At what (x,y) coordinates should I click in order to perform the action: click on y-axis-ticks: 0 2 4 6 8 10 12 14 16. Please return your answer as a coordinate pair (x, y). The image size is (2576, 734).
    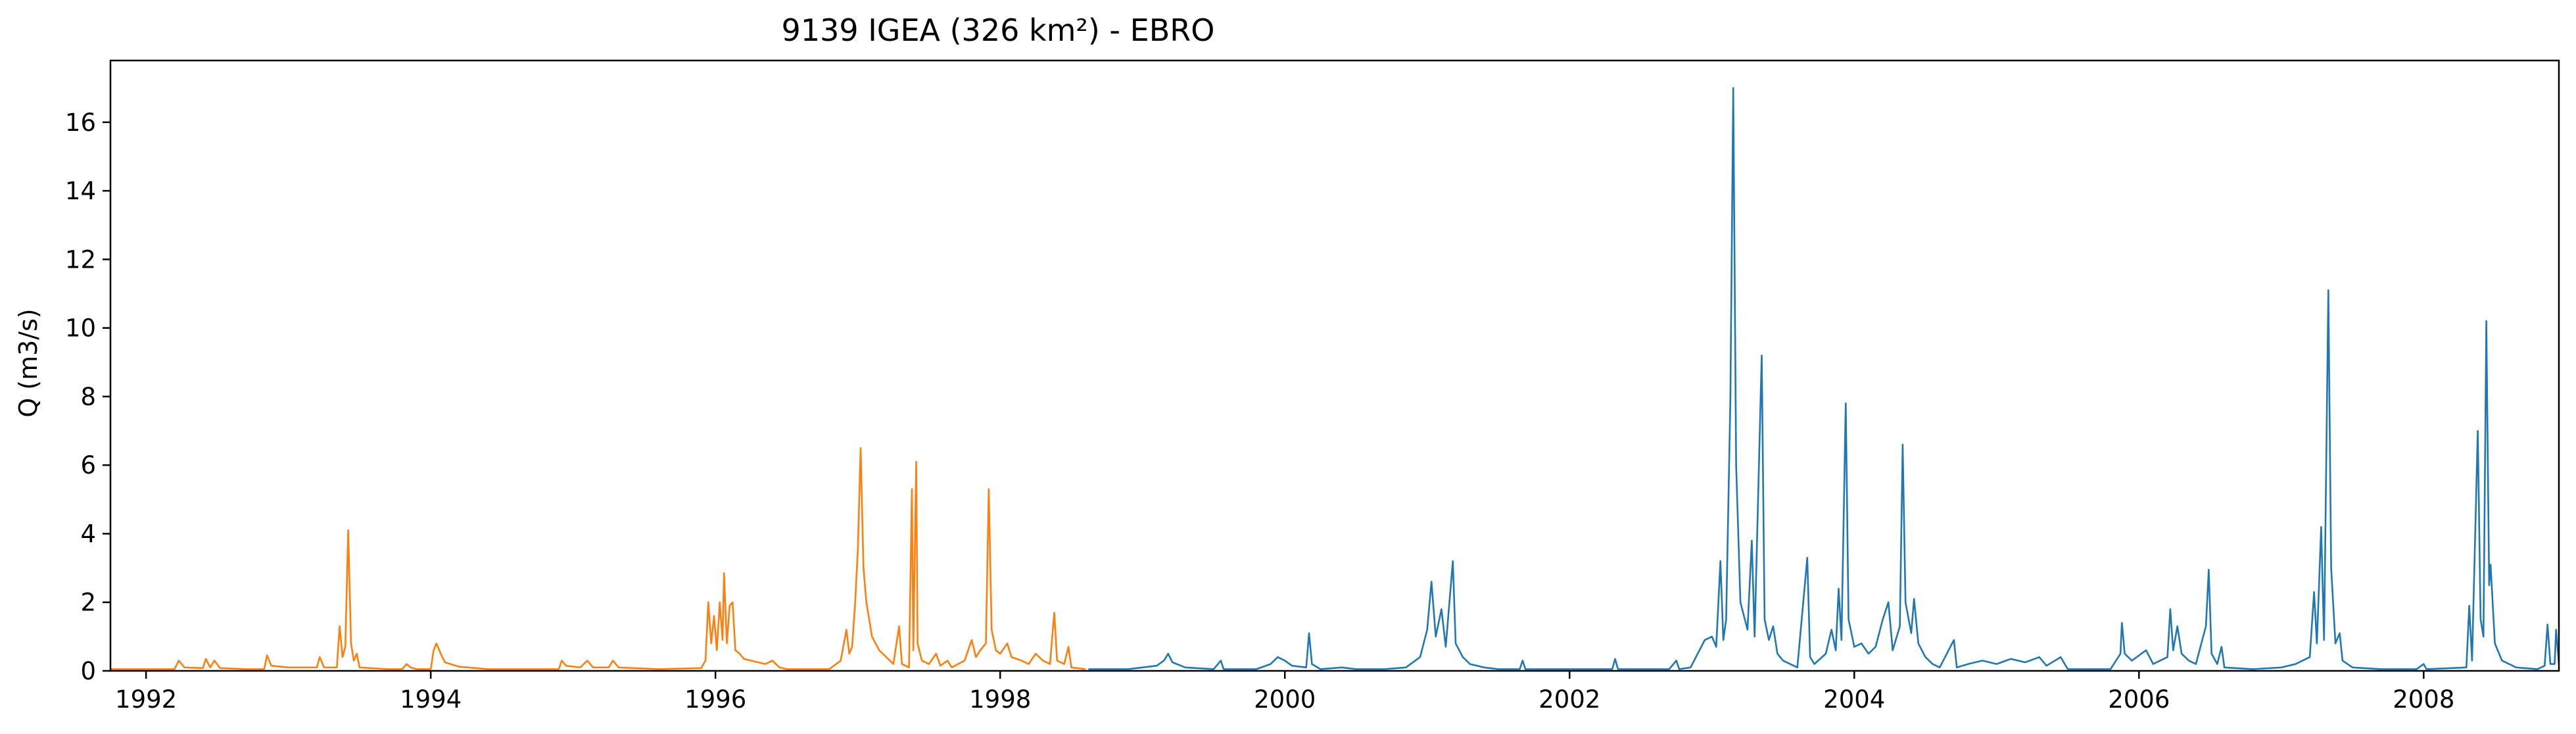
    Looking at the image, I should click on (87, 397).